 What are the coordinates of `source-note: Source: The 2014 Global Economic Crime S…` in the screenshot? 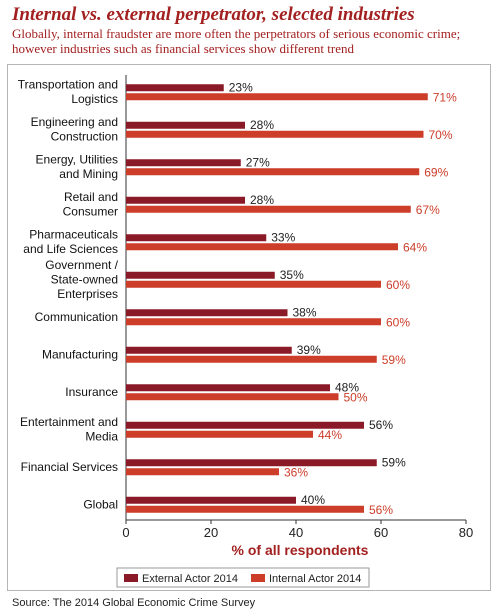 It's located at (134, 603).